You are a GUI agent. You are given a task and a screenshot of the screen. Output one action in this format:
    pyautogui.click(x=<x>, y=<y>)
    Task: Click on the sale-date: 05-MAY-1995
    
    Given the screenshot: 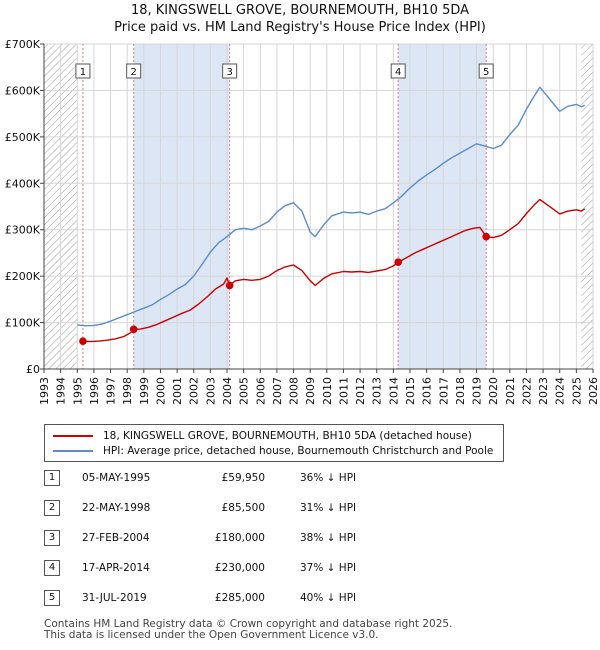 What is the action you would take?
    pyautogui.click(x=116, y=478)
    